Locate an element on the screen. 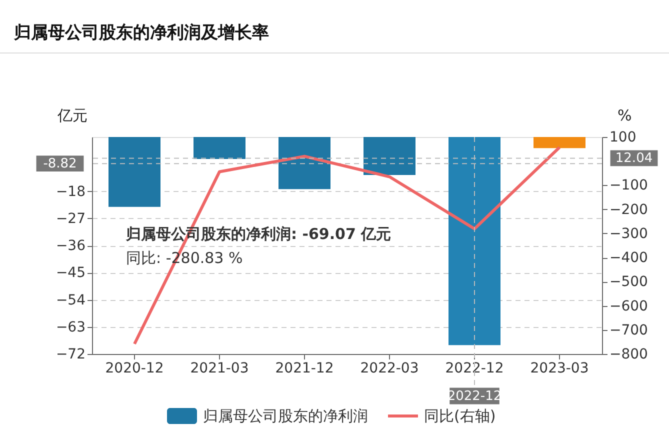 Image resolution: width=669 pixels, height=446 pixels. y2-tick-label: −500 is located at coordinates (629, 282).